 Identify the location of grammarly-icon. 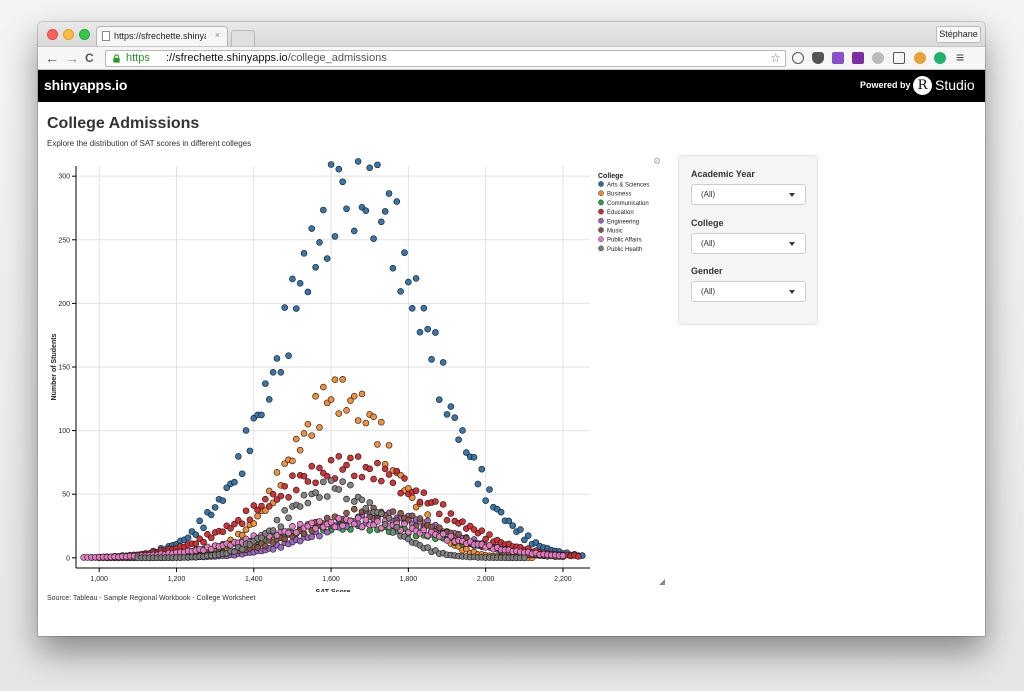
(940, 58).